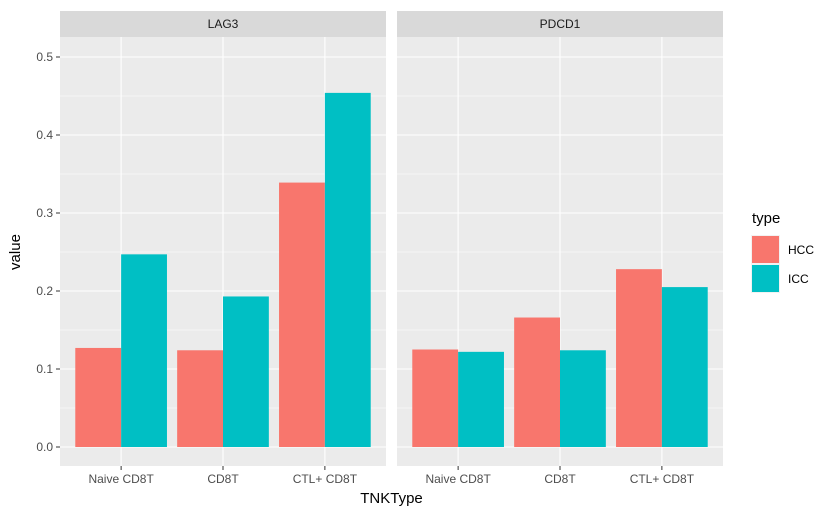 The width and height of the screenshot is (828, 513). I want to click on facet-strip-pdcd1, so click(560, 24).